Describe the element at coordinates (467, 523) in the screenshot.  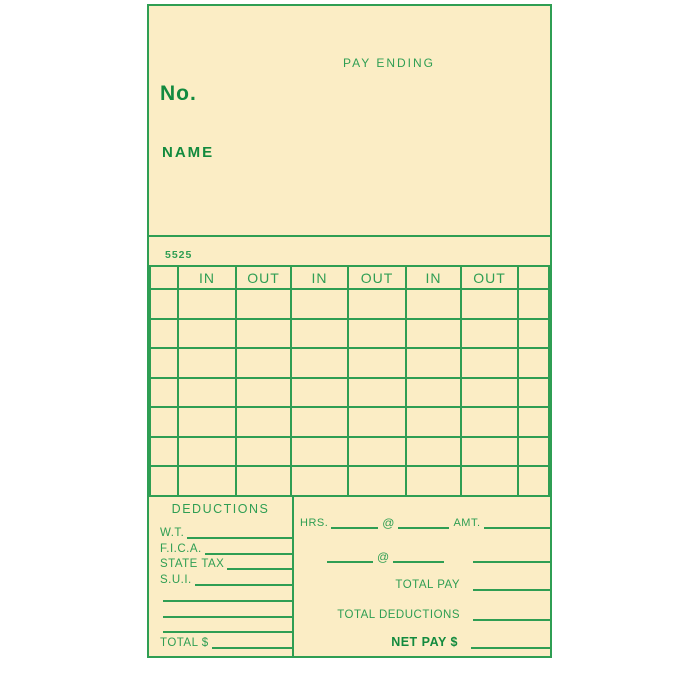
I see `amt-label: AMT.` at that location.